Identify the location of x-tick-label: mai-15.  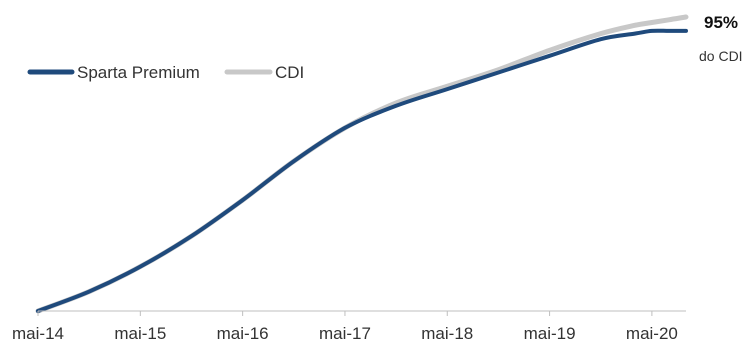
(140, 333).